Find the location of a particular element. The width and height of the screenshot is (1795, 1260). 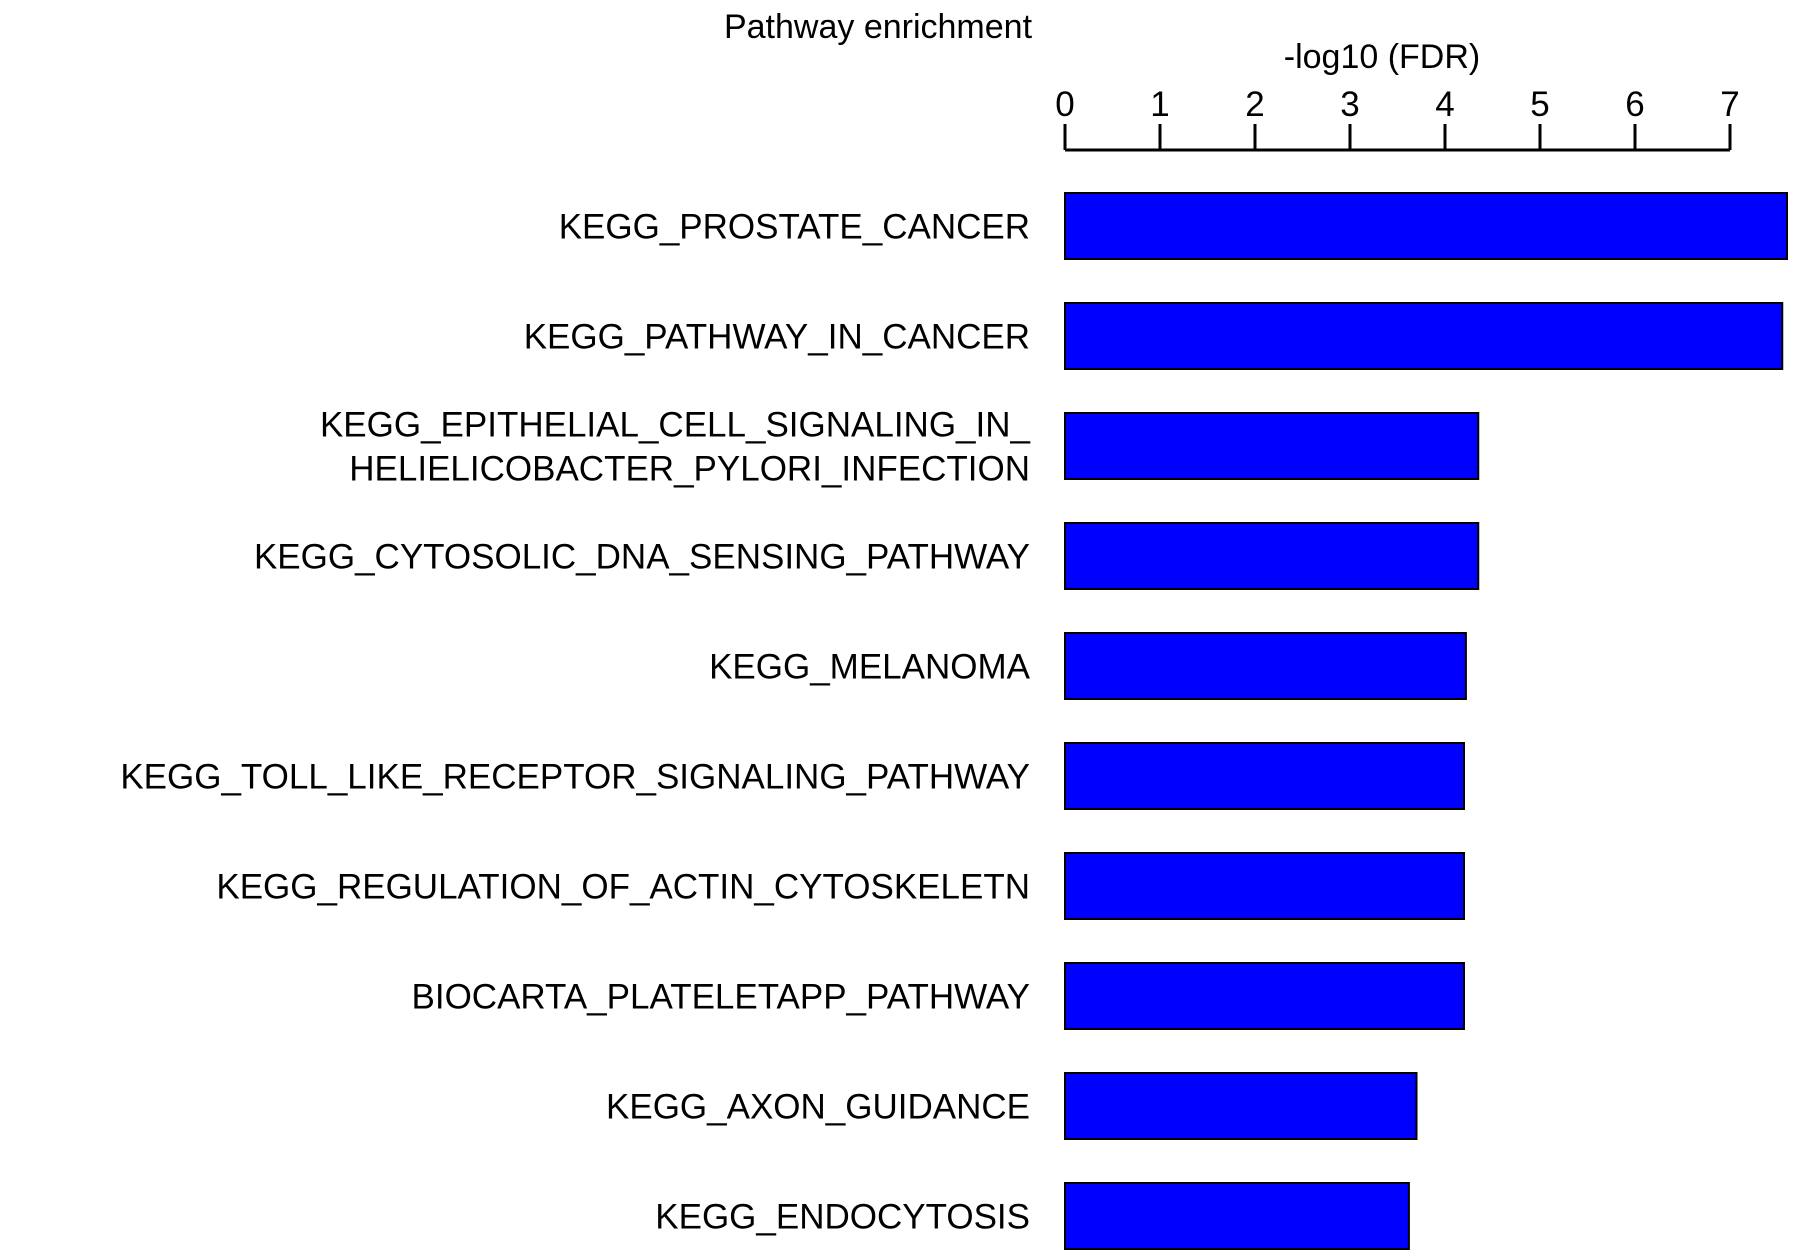

category-label: KEGG_ENDOCYTOSIS is located at coordinates (842, 1217).